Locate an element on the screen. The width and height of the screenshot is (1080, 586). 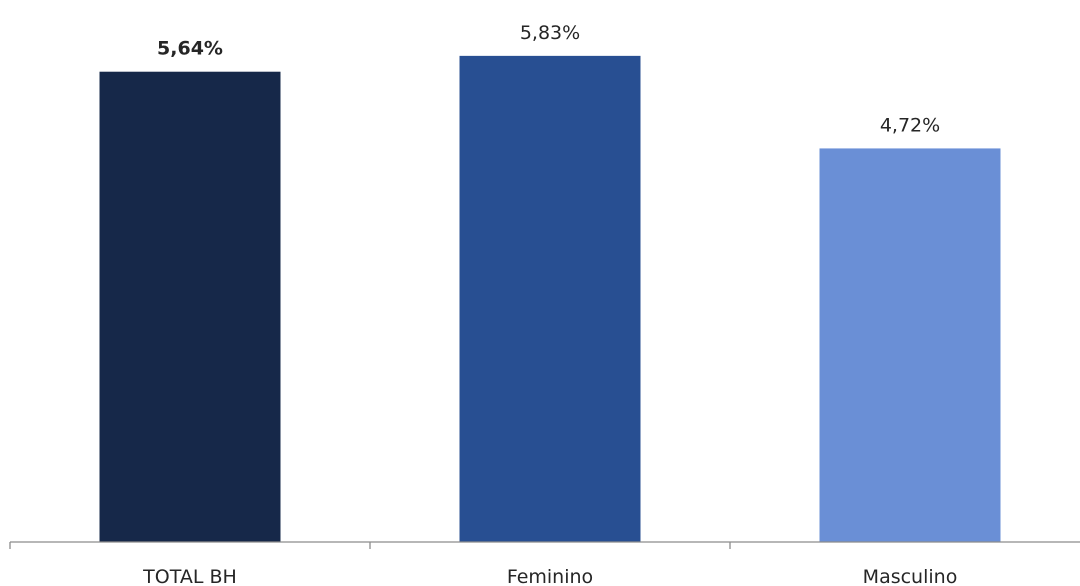
value-labels-group: 5,64% 5,83% 4,72% is located at coordinates (548, 79).